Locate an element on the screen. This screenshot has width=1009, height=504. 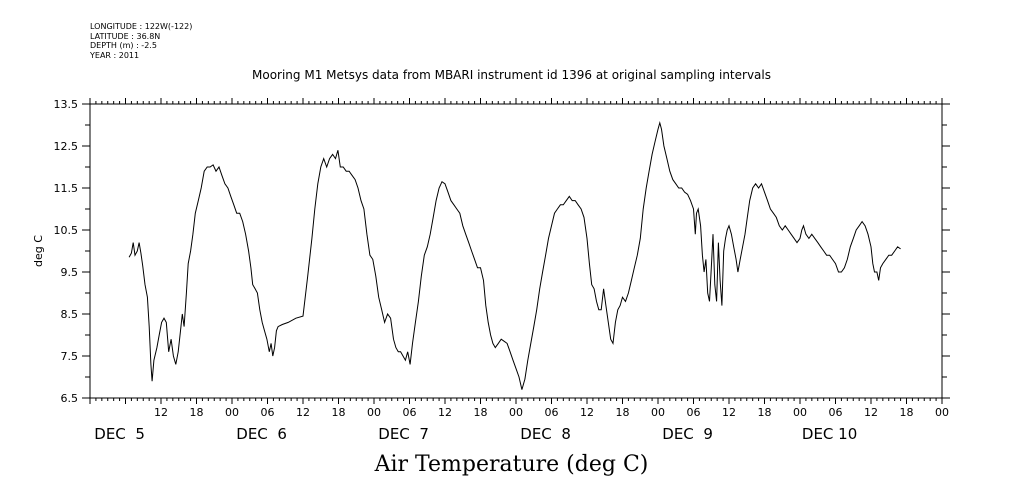
day-label: DEC 5 is located at coordinates (119, 434).